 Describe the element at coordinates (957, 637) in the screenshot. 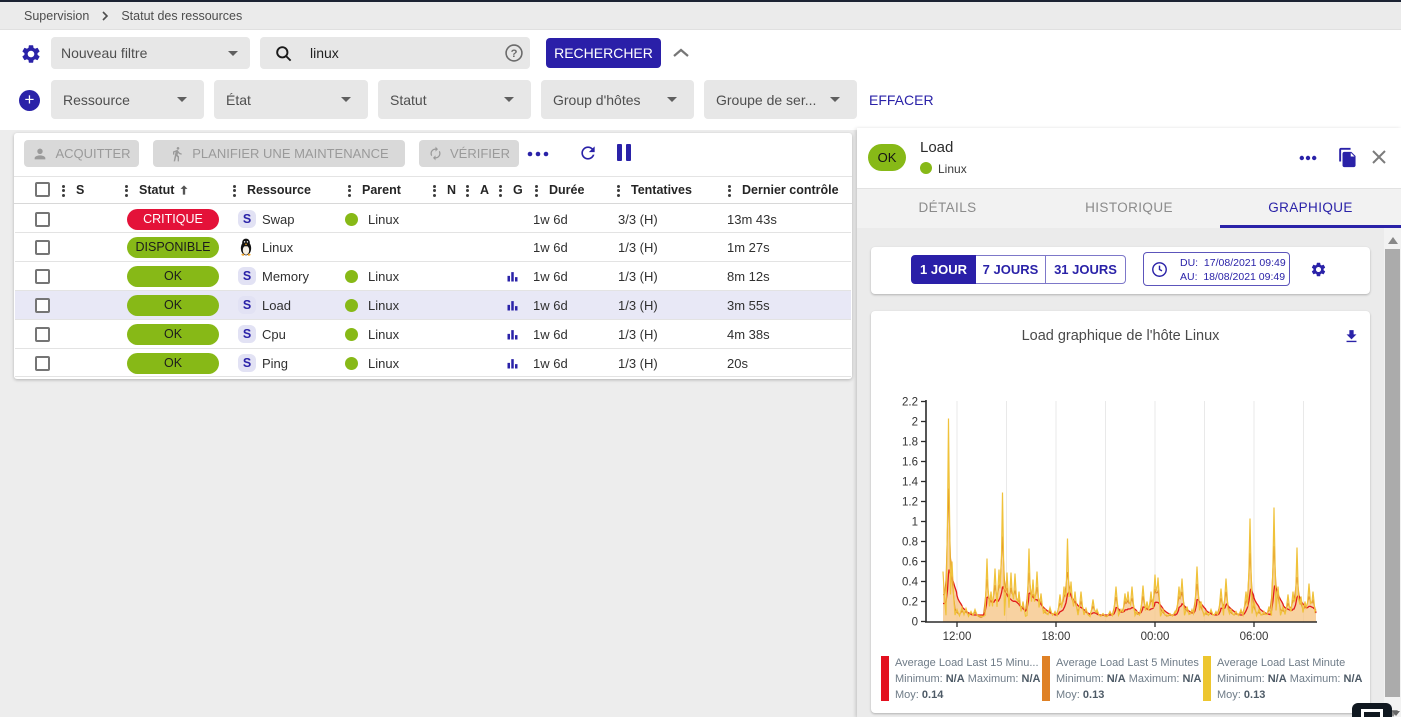

I see `svg-text: 12:00` at that location.